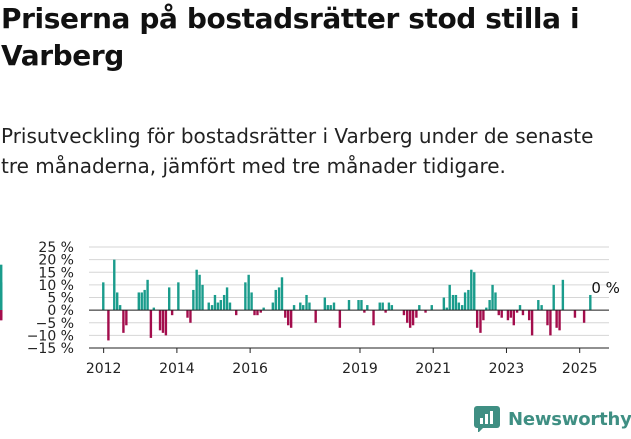 This screenshot has height=439, width=631. I want to click on latest-value-label: 0 %, so click(605, 288).